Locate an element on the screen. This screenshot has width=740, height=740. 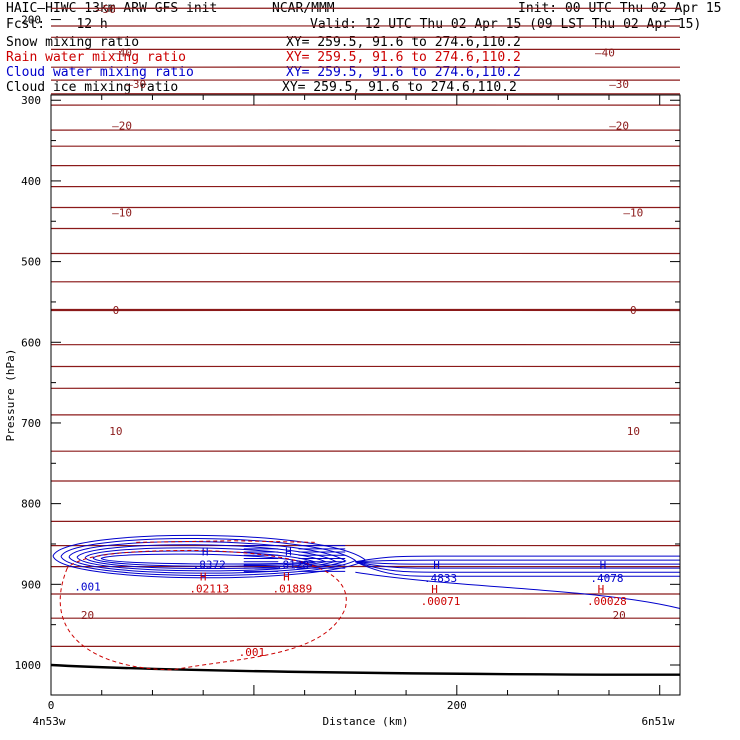
left-end-label: 4n53w is located at coordinates (48, 721).